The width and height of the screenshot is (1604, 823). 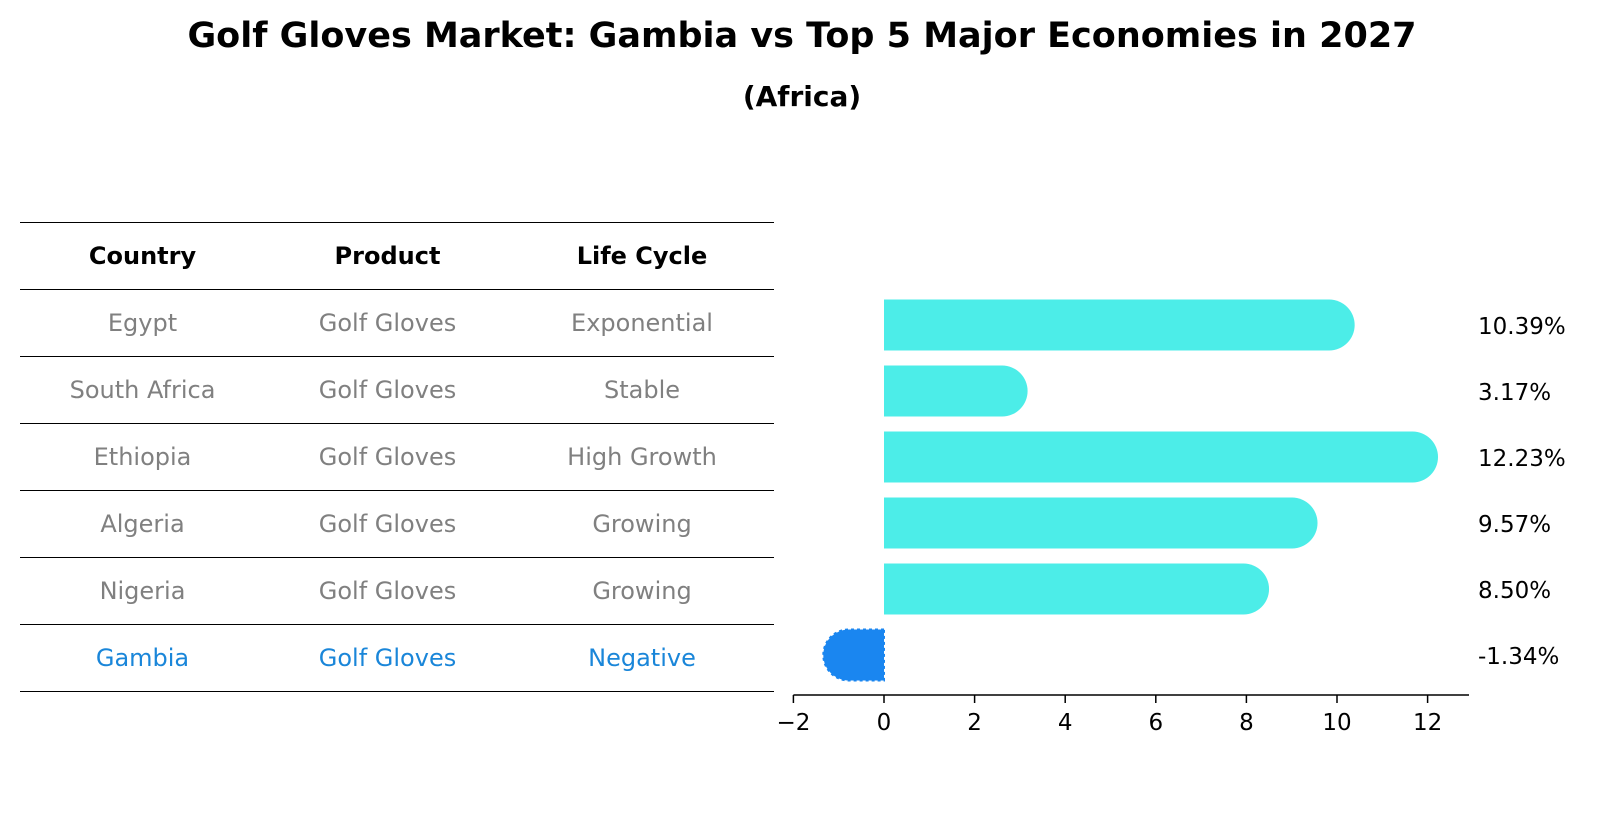 What do you see at coordinates (642, 658) in the screenshot?
I see `life-cycle-cell: Negative` at bounding box center [642, 658].